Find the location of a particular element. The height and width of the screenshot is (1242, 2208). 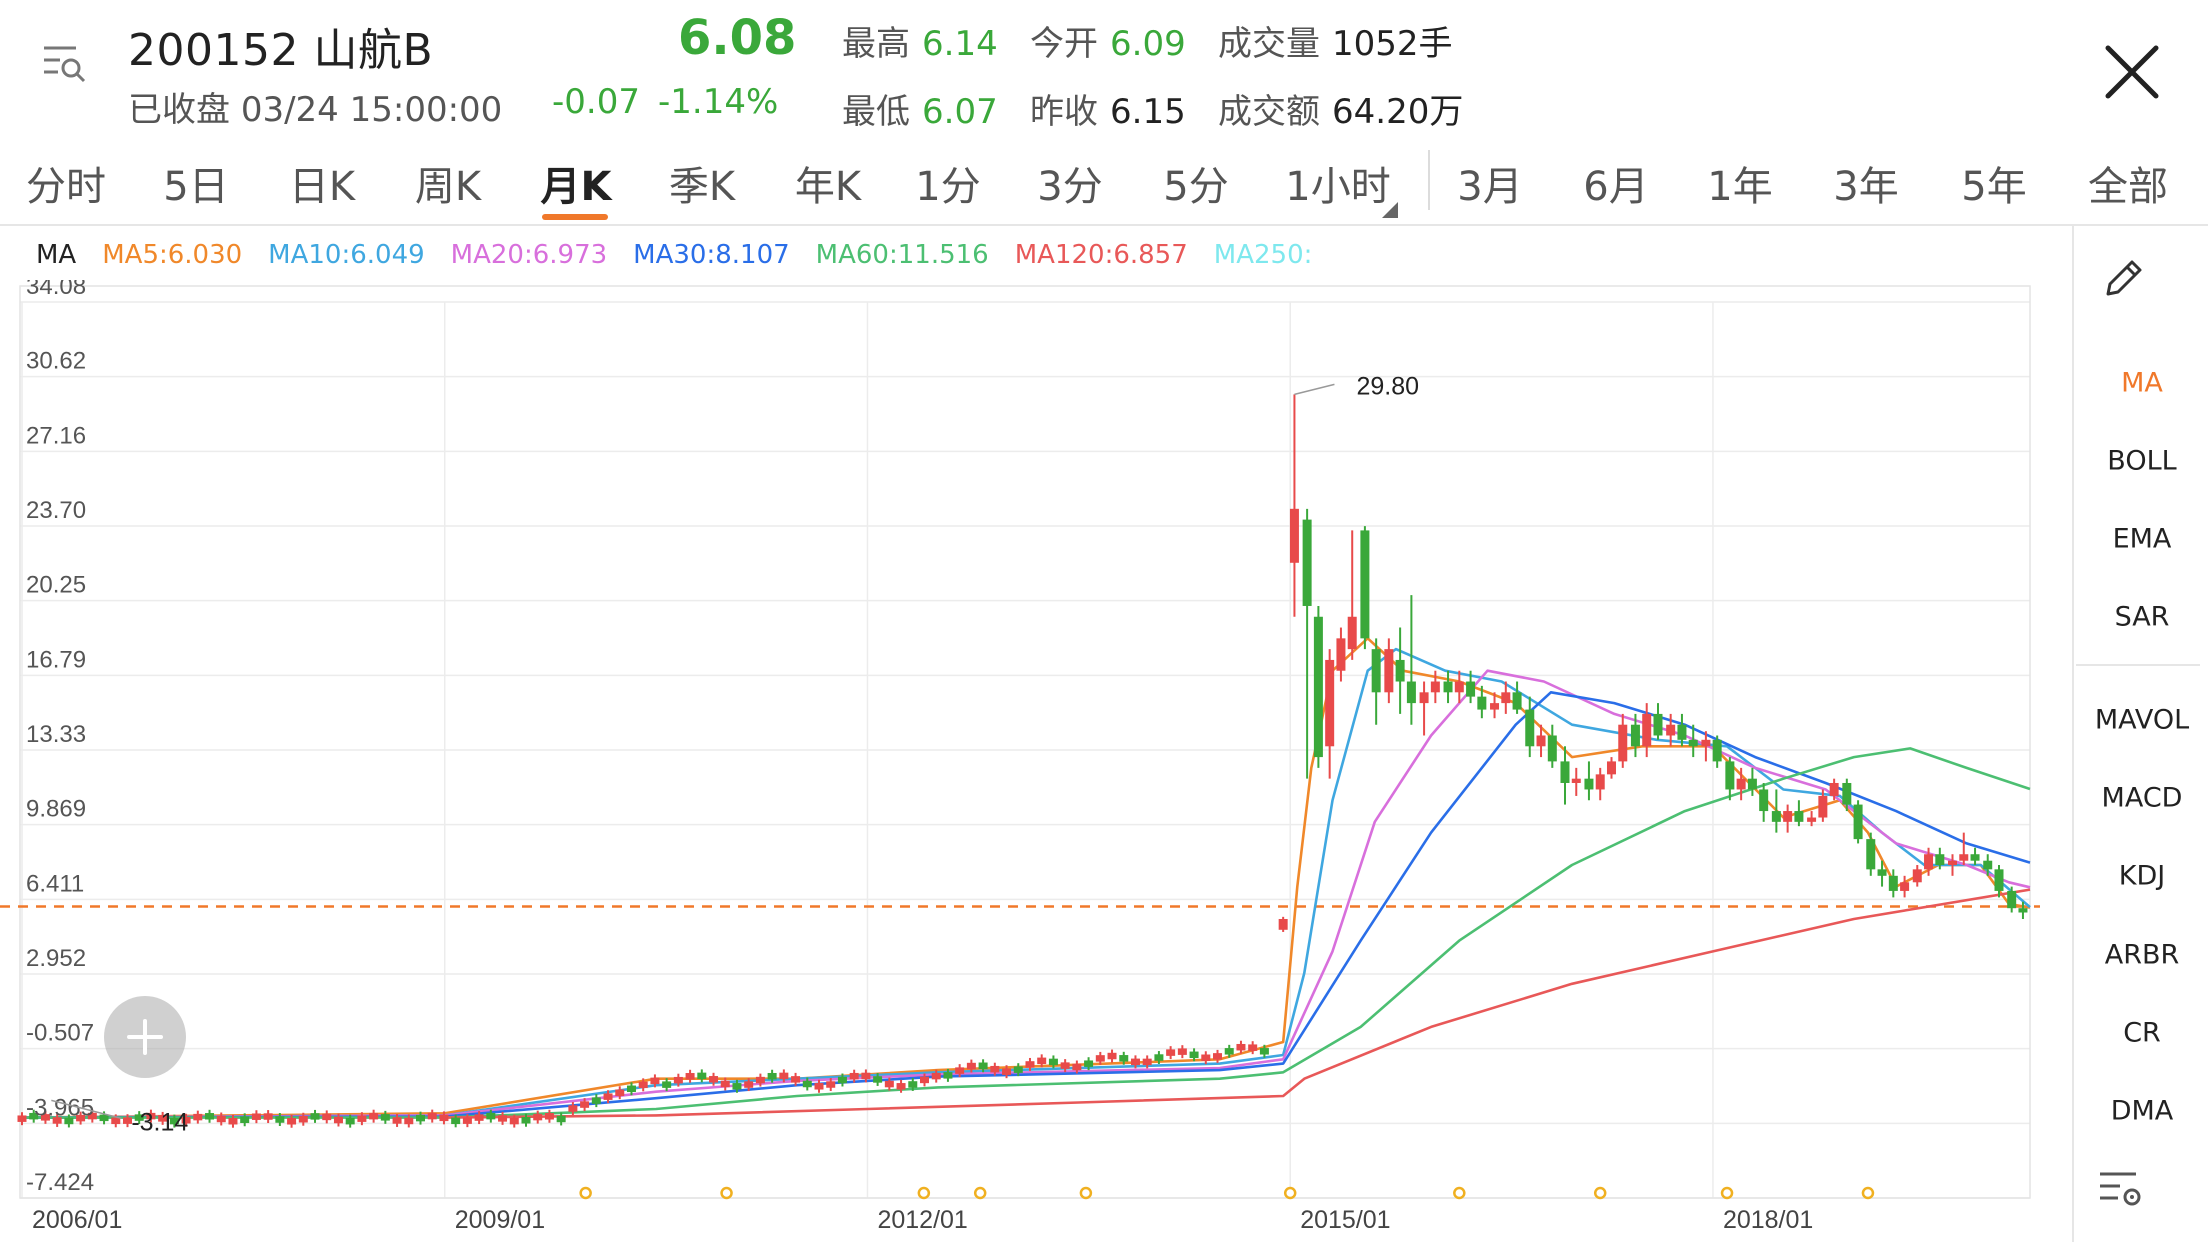

status-datetime: 03/24 15:00:00 is located at coordinates (371, 110).